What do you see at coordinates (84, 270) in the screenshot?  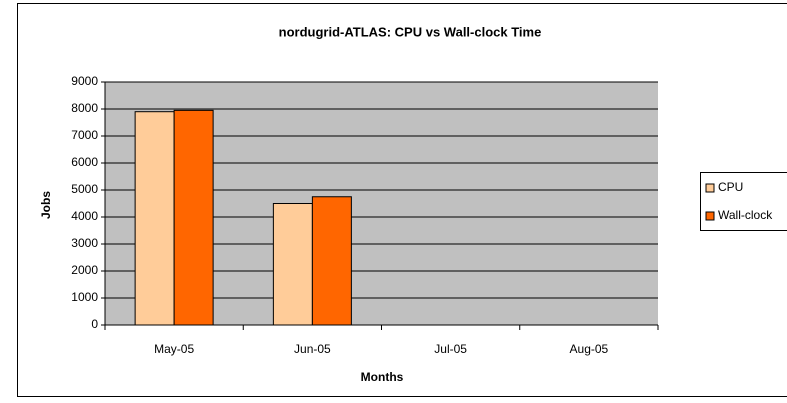 I see `y-tick-label: 2000` at bounding box center [84, 270].